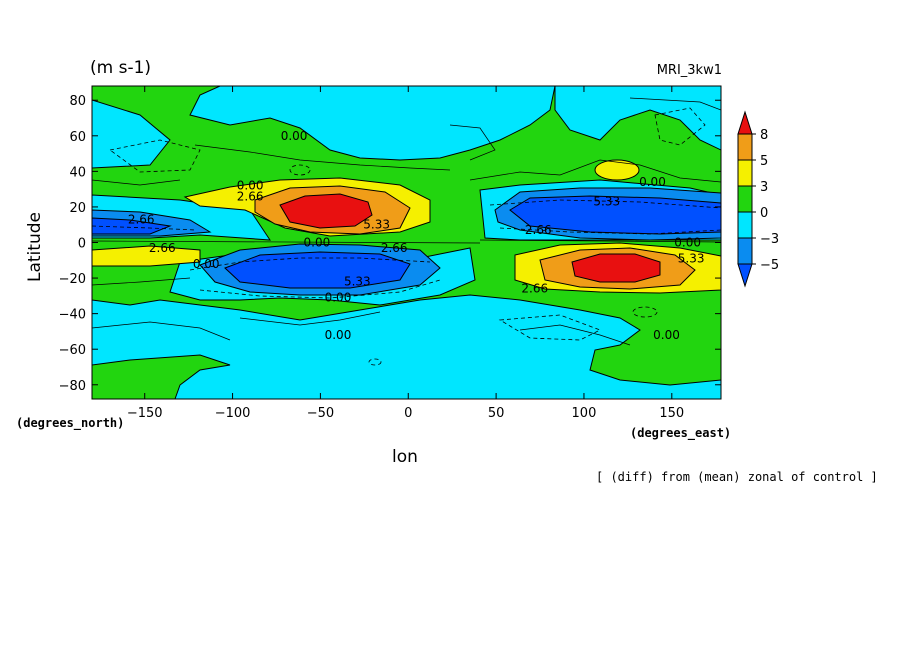 The image size is (904, 654). What do you see at coordinates (72, 350) in the screenshot?
I see `y-tick-label: −60` at bounding box center [72, 350].